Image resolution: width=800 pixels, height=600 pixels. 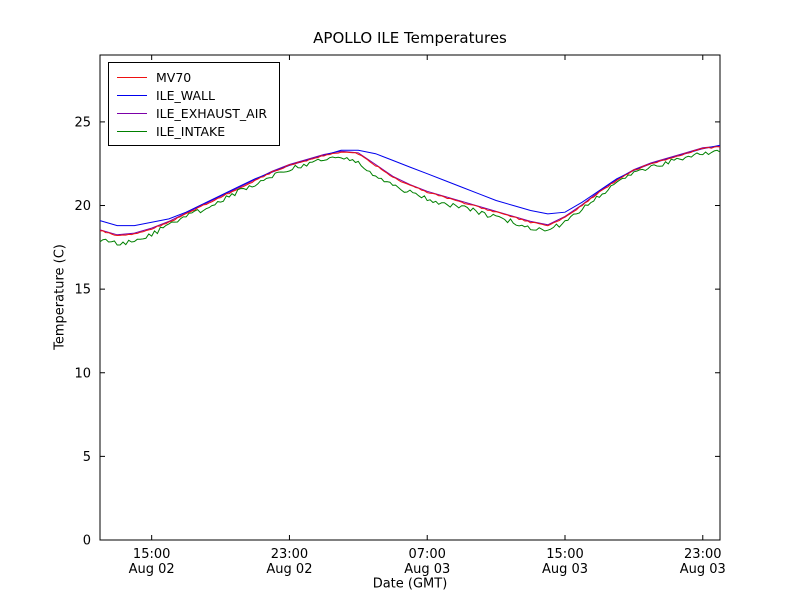 I want to click on x-axis-label: Date (GMT), so click(x=410, y=584).